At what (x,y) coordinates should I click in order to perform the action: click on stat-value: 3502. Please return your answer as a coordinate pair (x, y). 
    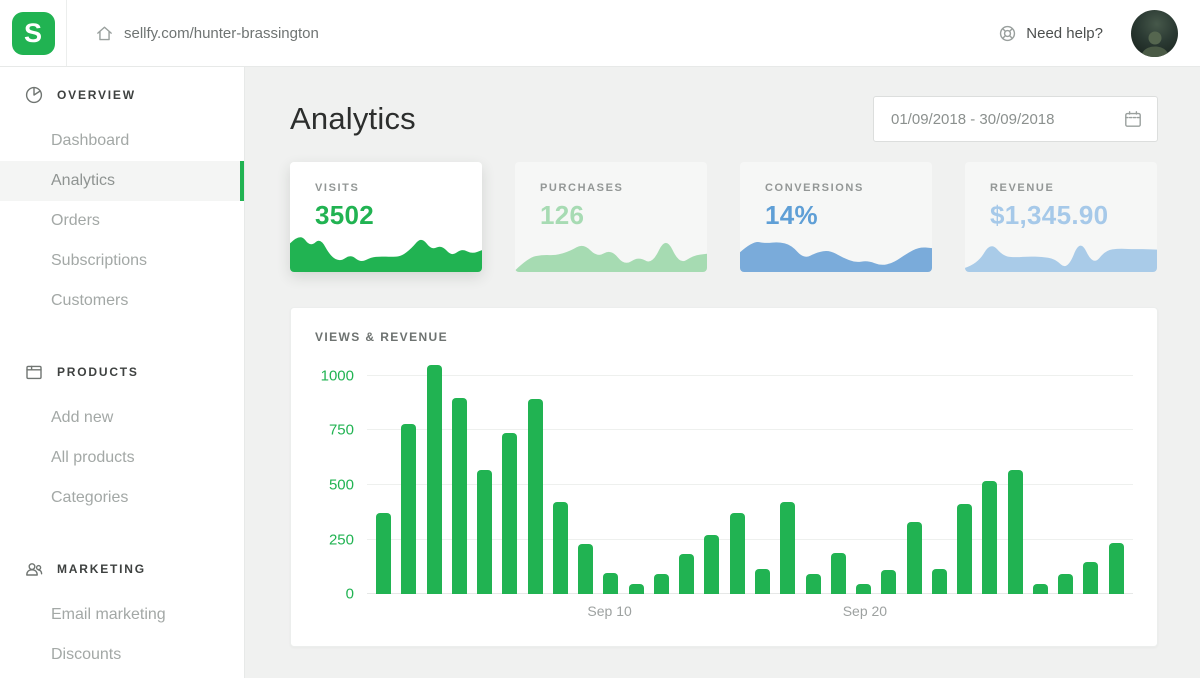
    Looking at the image, I should click on (345, 215).